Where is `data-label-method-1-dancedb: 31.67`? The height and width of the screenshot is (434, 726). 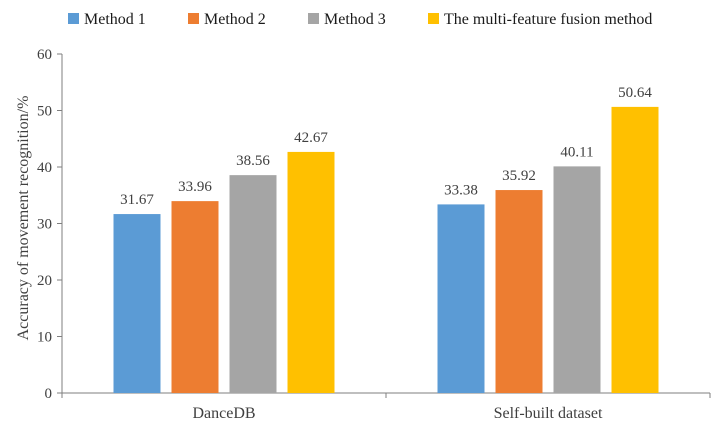
data-label-method-1-dancedb: 31.67 is located at coordinates (137, 200).